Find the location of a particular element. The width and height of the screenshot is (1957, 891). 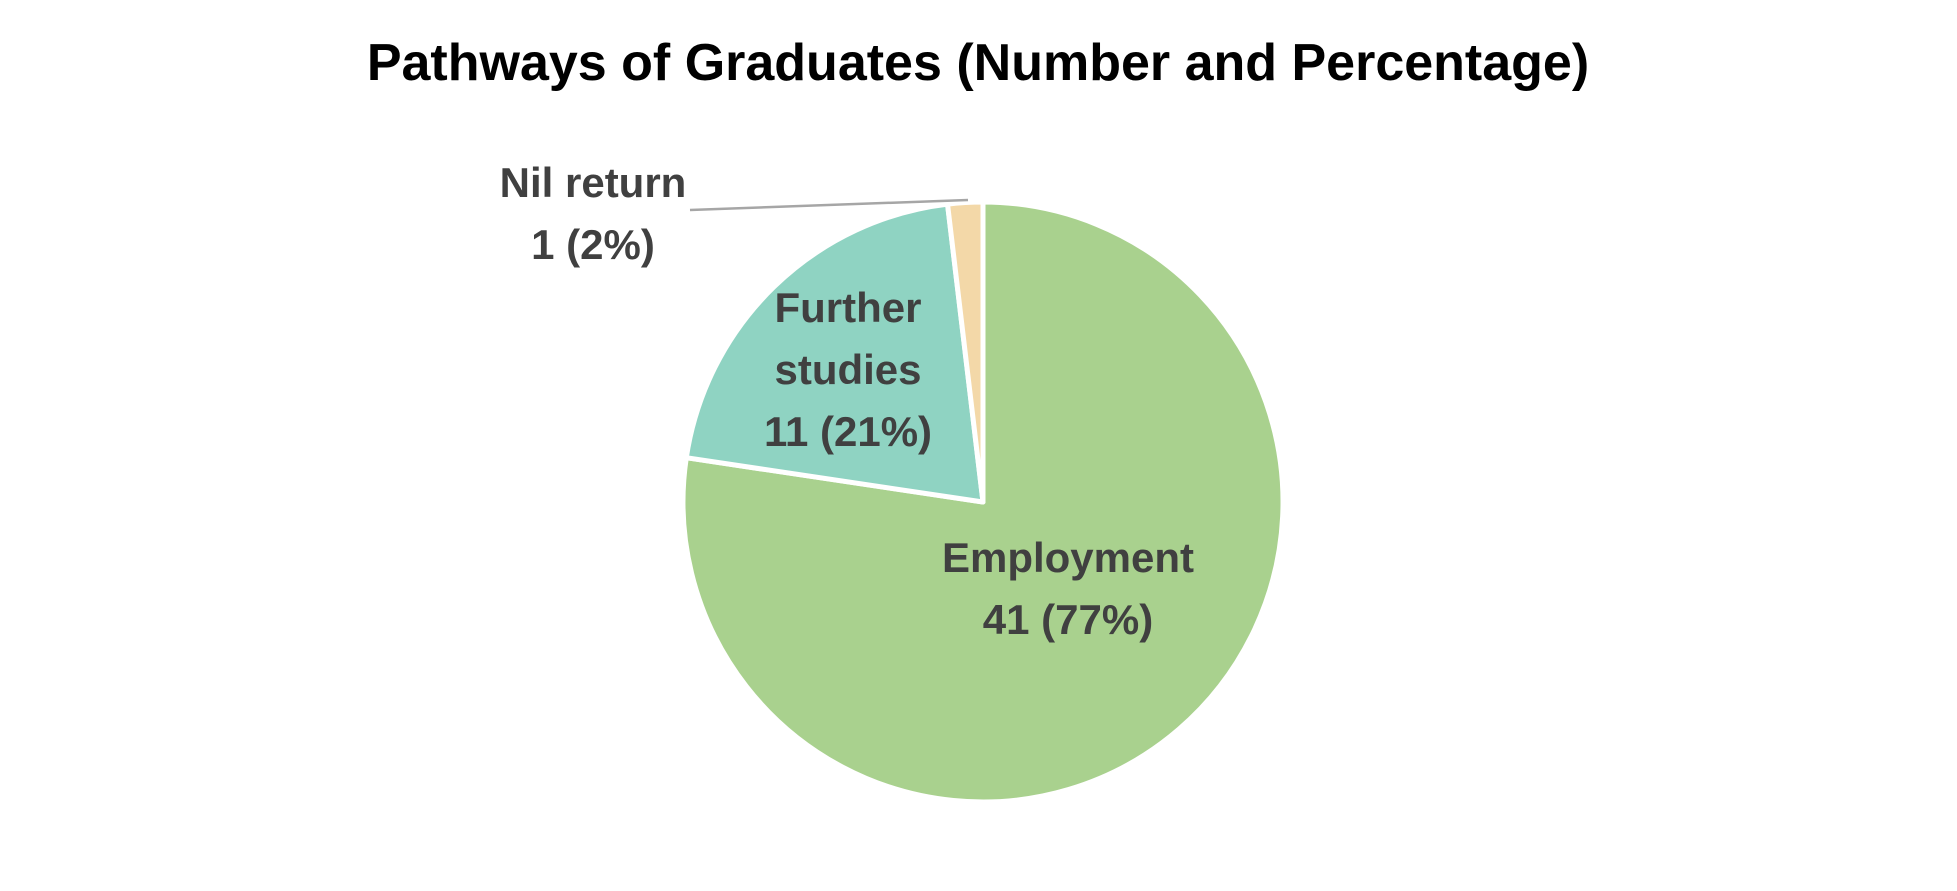

data-label-nil-return: Nil return 1 (2%) is located at coordinates (593, 213).